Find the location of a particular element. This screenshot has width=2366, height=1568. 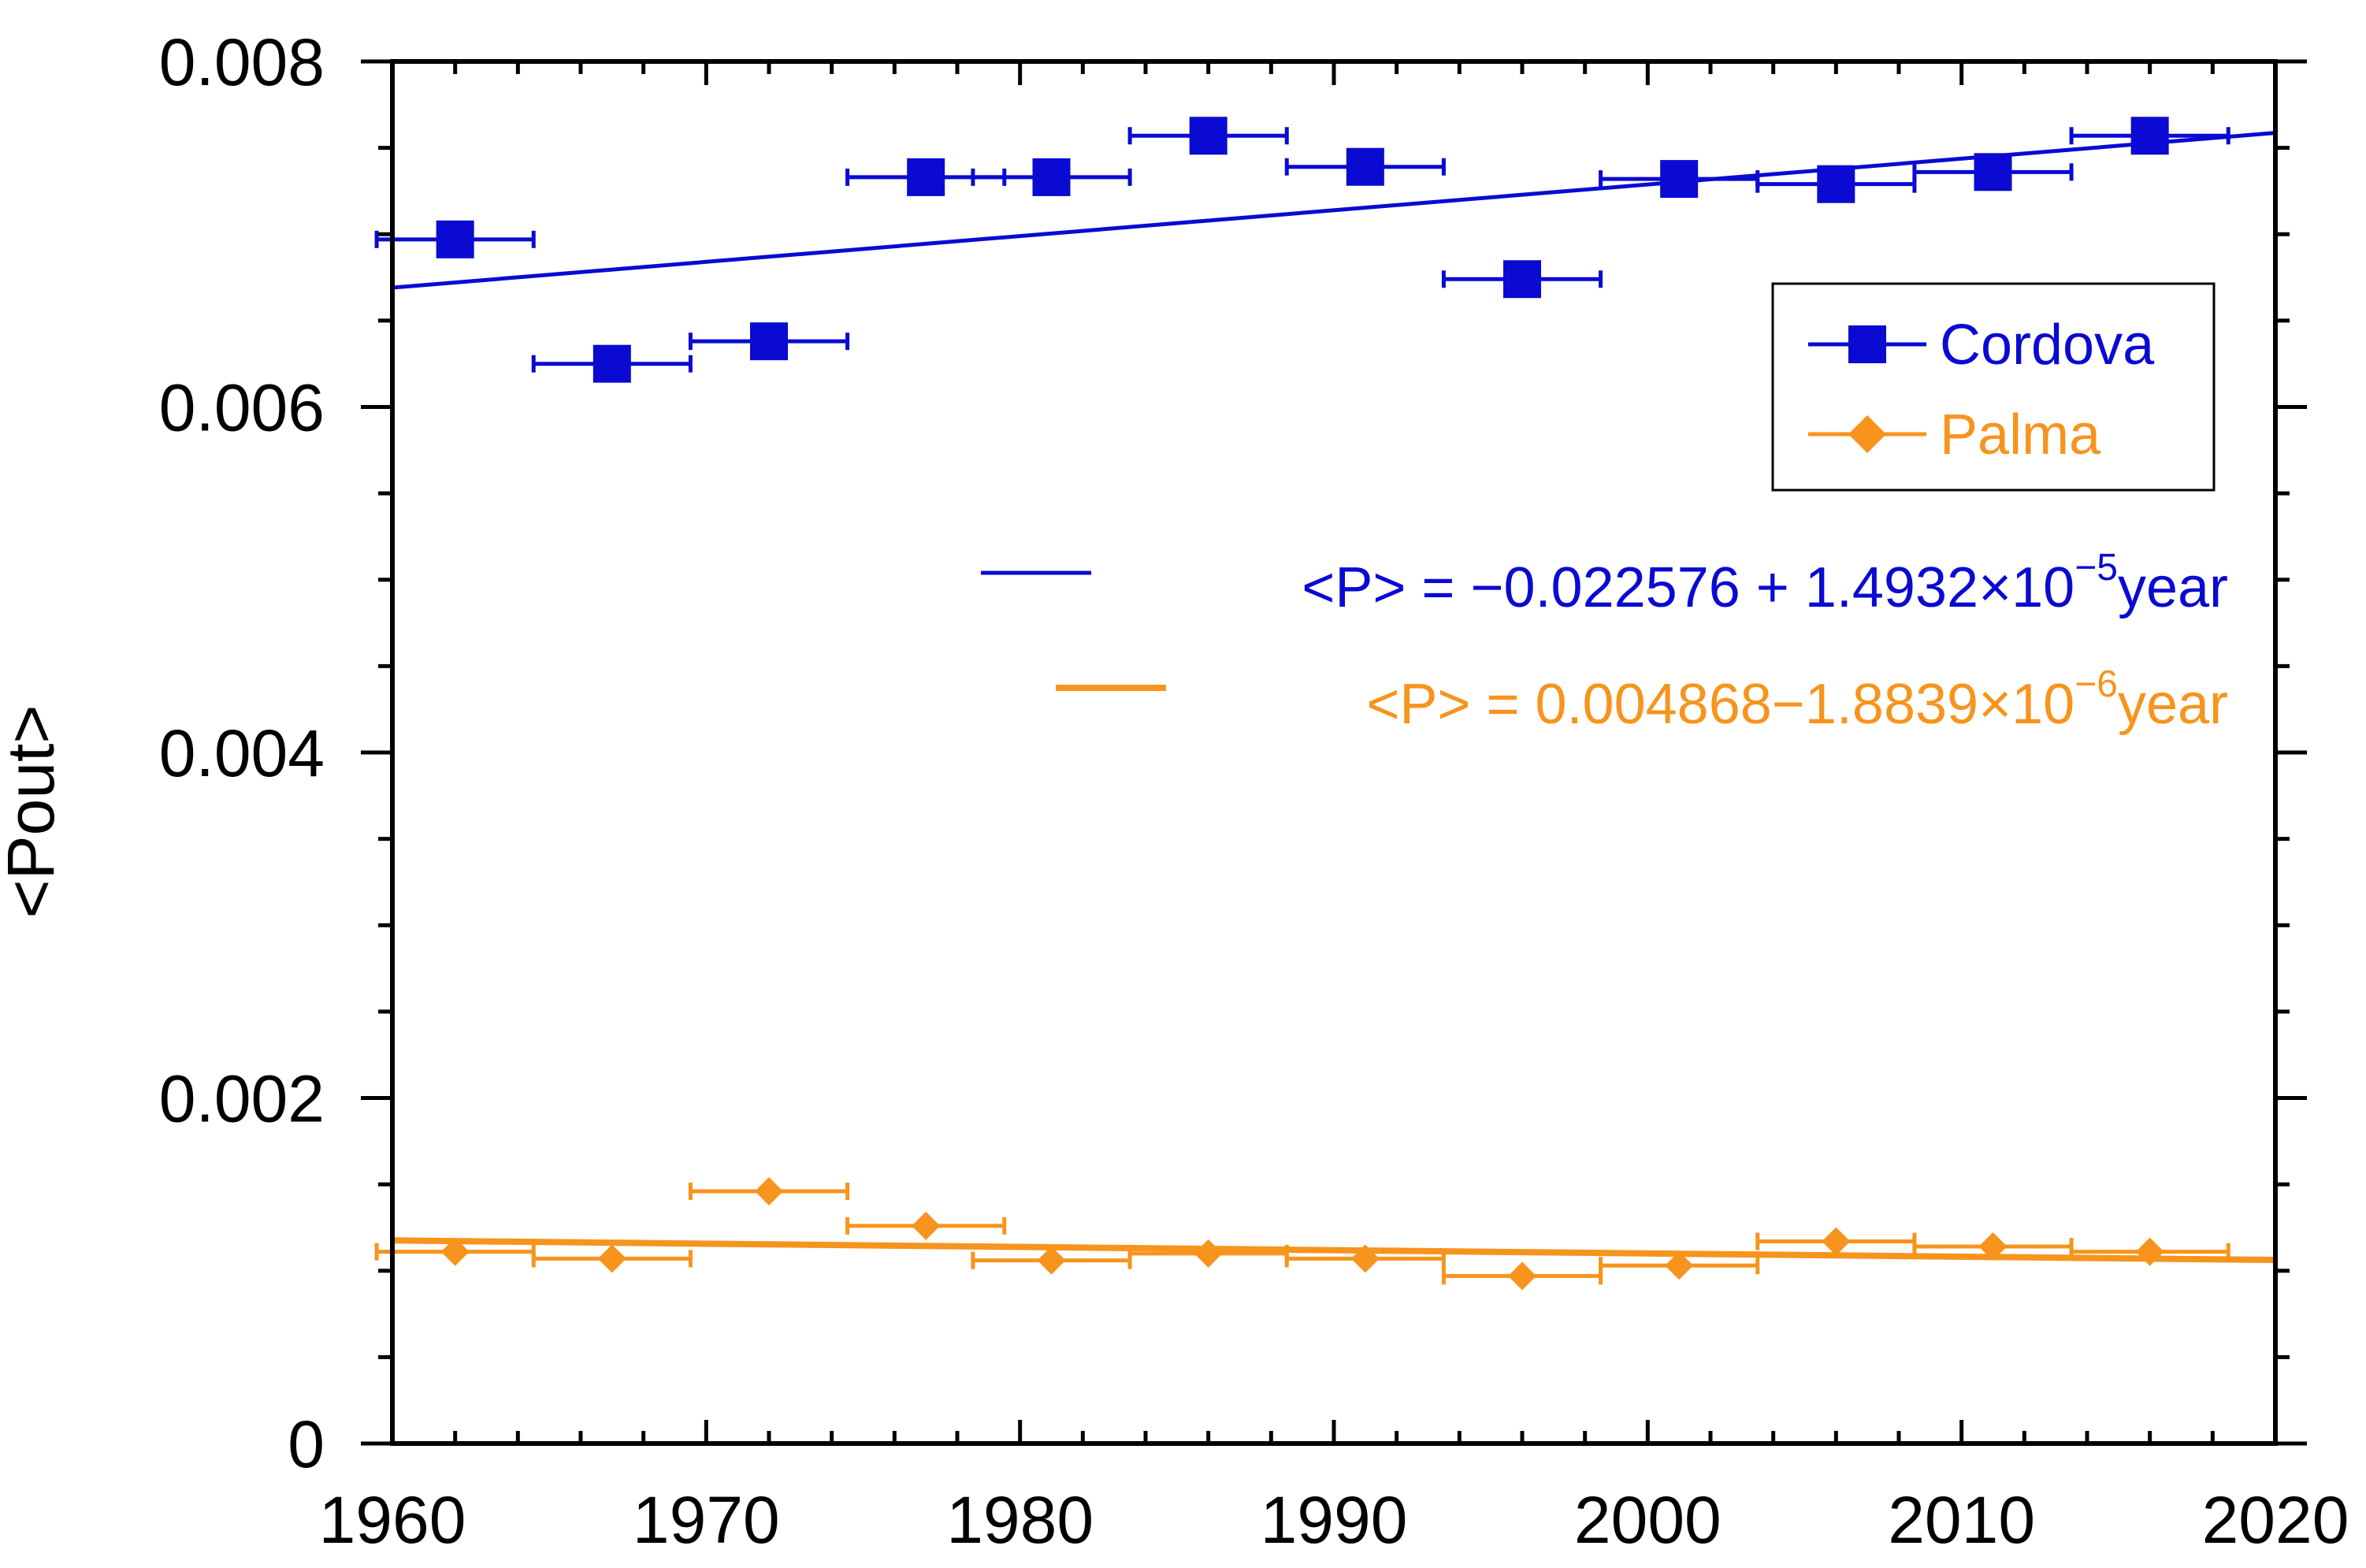

equation-main-palma: <P> = 0.004868−1.8839×10 is located at coordinates (1720, 704).